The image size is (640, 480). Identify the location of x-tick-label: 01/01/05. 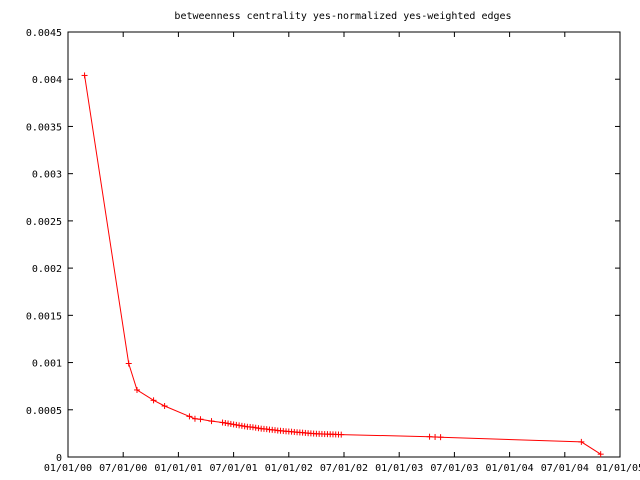
(618, 468).